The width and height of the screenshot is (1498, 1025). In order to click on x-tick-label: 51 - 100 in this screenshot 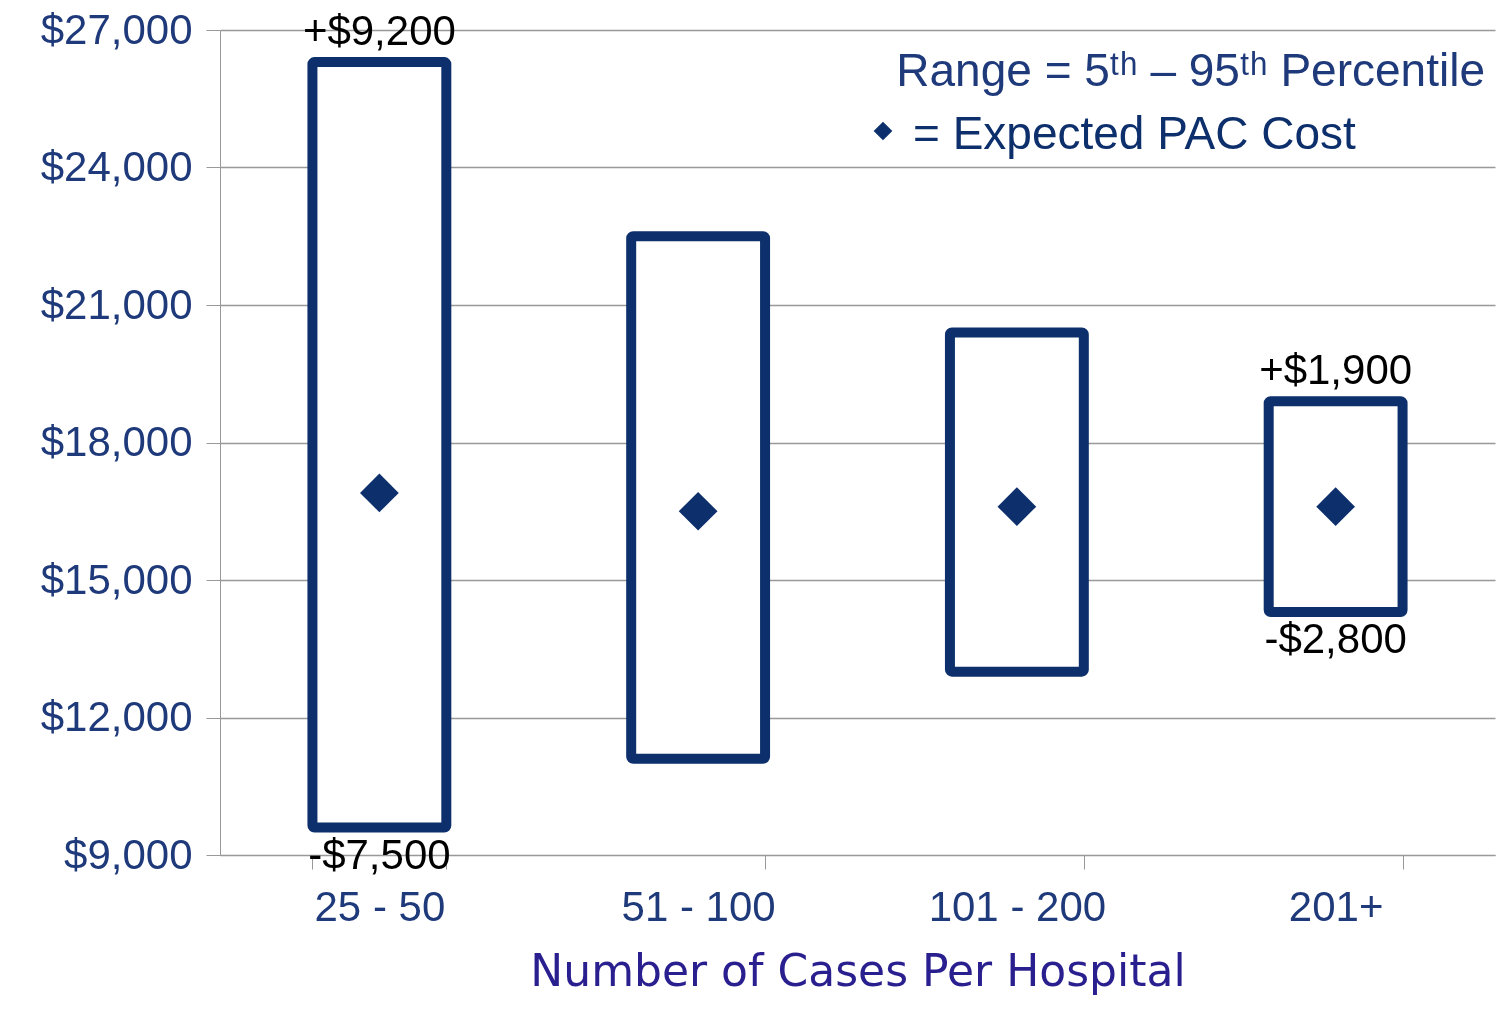, I will do `click(698, 906)`.